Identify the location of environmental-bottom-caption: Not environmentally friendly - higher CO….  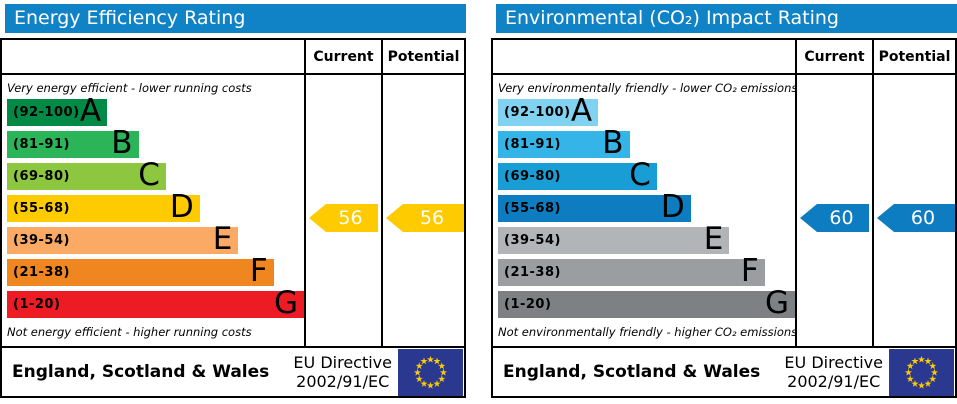
(648, 332).